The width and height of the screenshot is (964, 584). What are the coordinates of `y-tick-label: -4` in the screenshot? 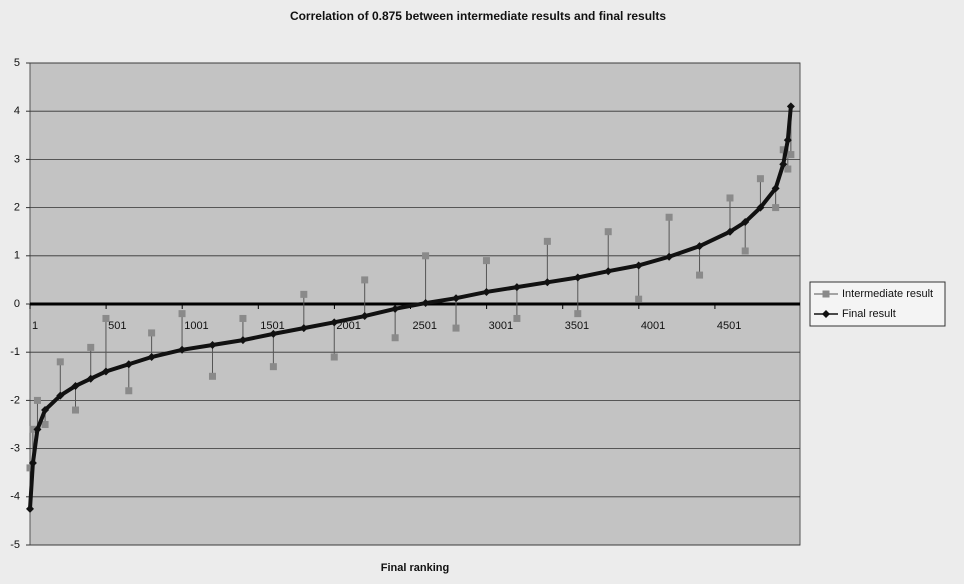 It's located at (15, 497).